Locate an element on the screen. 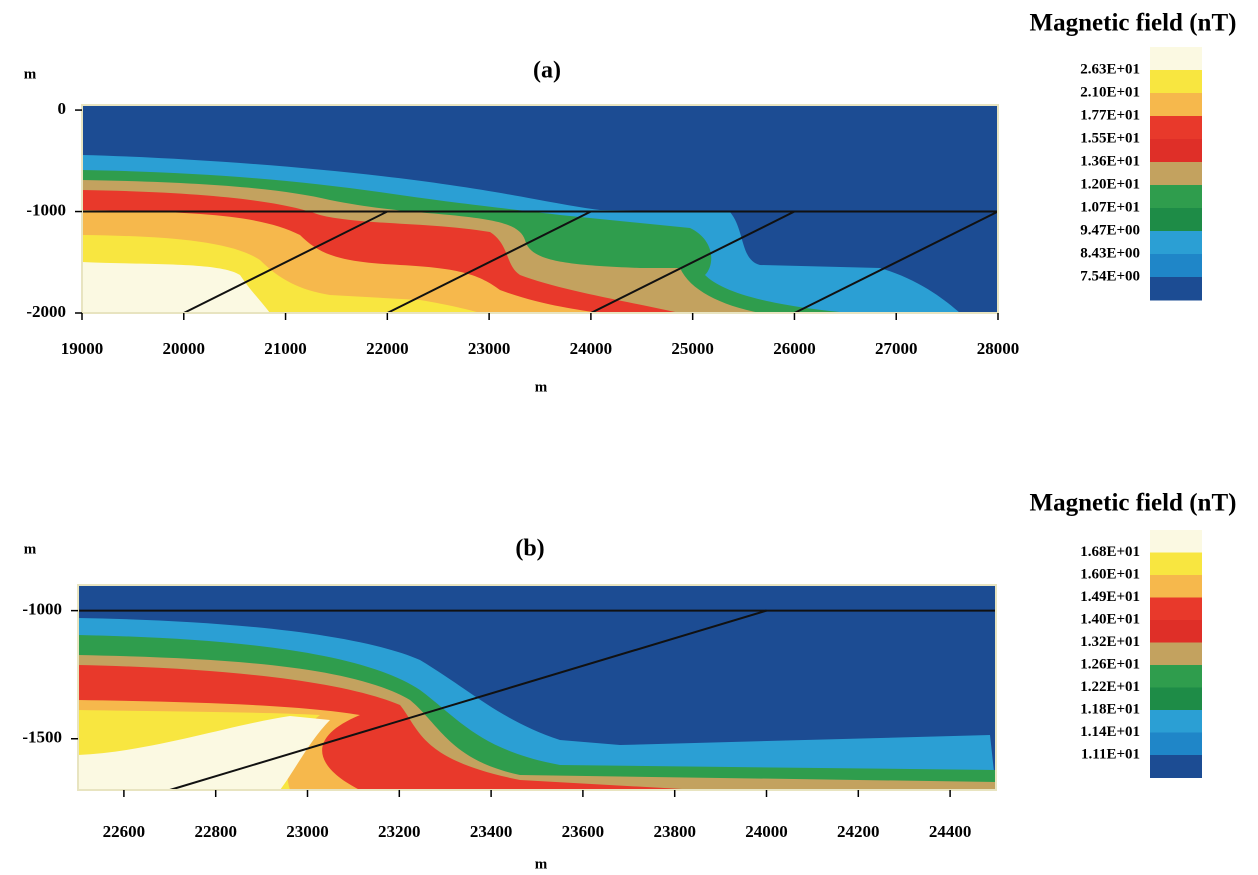 The width and height of the screenshot is (1258, 875). chart-title: (b) is located at coordinates (529, 549).